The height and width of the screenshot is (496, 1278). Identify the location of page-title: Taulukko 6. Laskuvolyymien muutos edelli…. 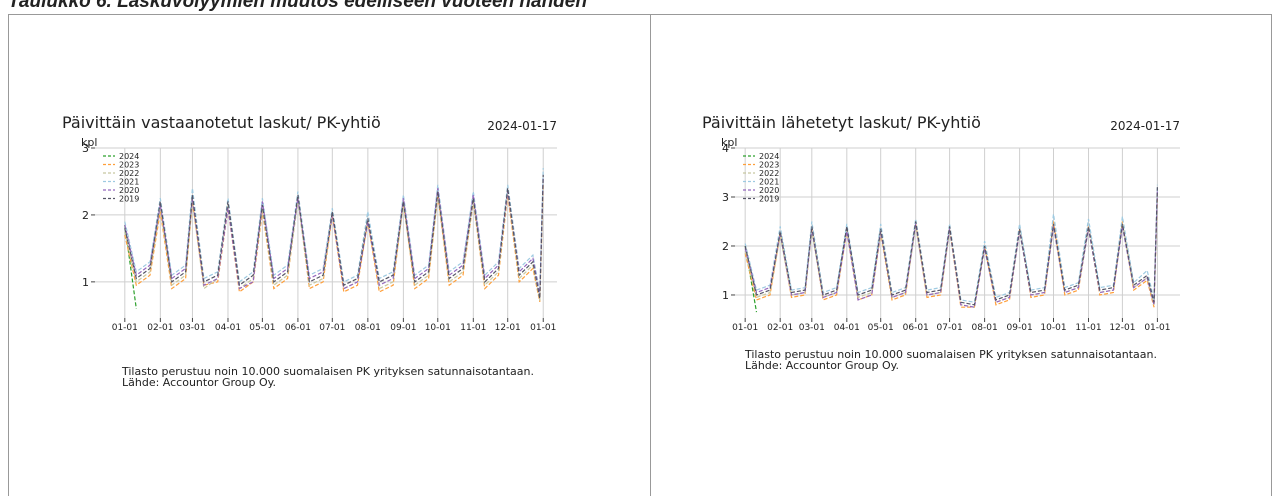
(297, 6).